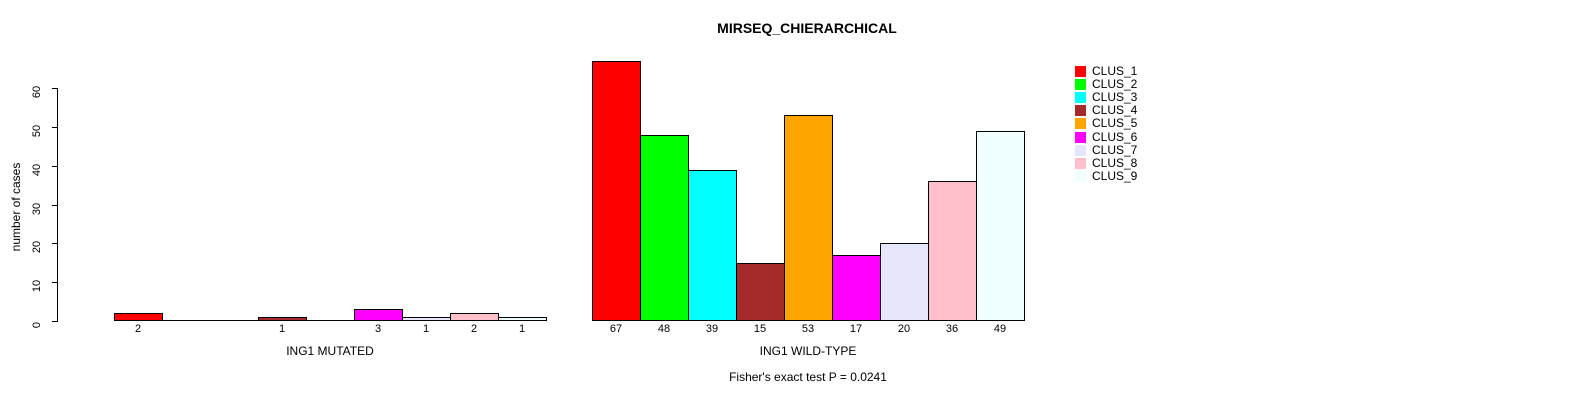 The image size is (1590, 400). I want to click on legend-item-clus_6: CLUS_6, so click(1106, 136).